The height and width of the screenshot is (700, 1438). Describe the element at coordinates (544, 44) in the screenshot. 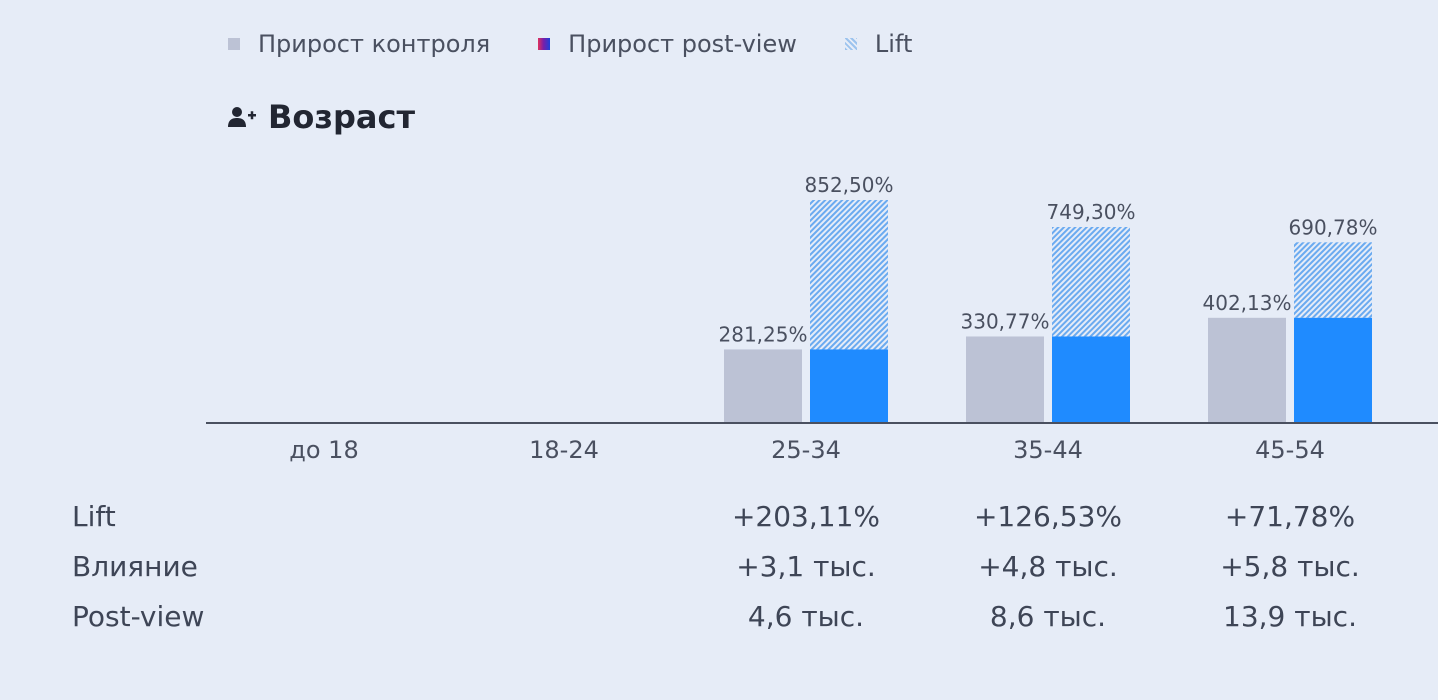

I see `legend-swatch-postview` at that location.